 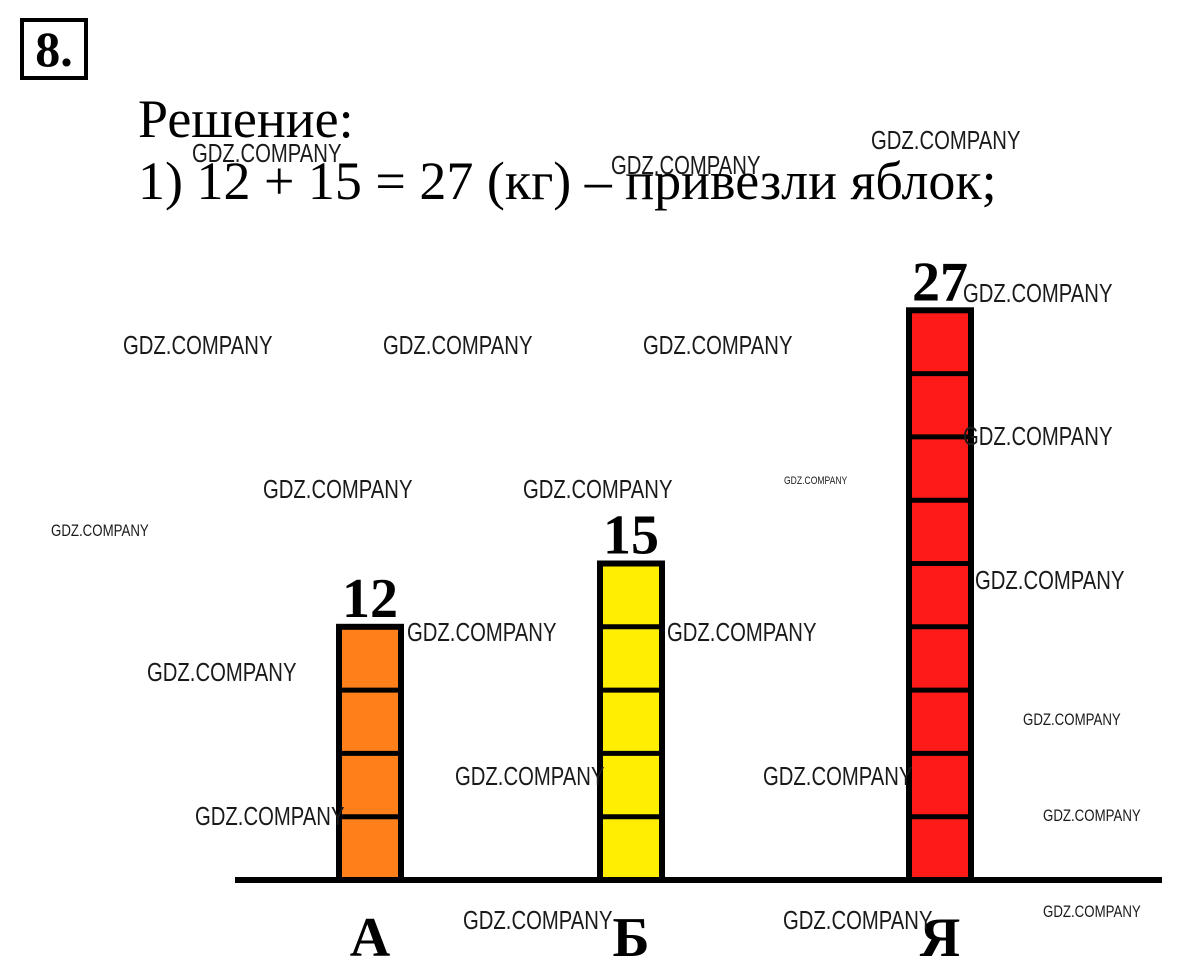 I want to click on task-number: 8., so click(x=54, y=49).